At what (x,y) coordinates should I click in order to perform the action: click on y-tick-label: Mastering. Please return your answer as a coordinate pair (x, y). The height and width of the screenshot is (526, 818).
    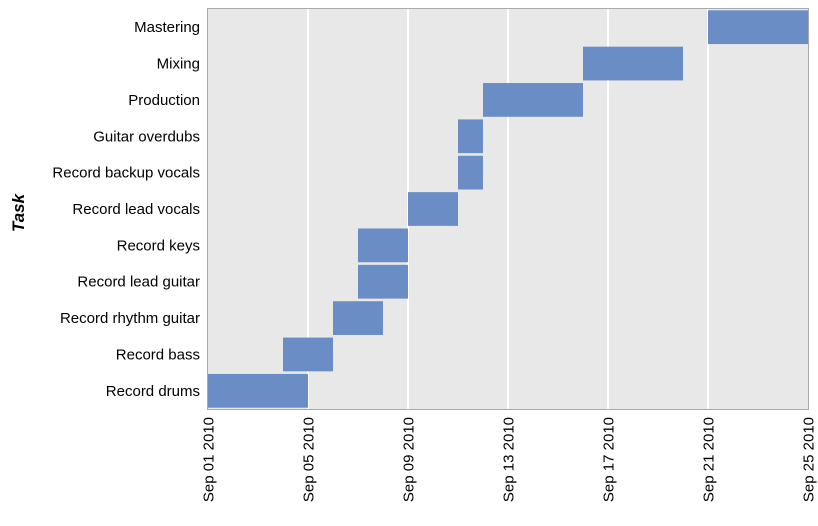
    Looking at the image, I should click on (167, 27).